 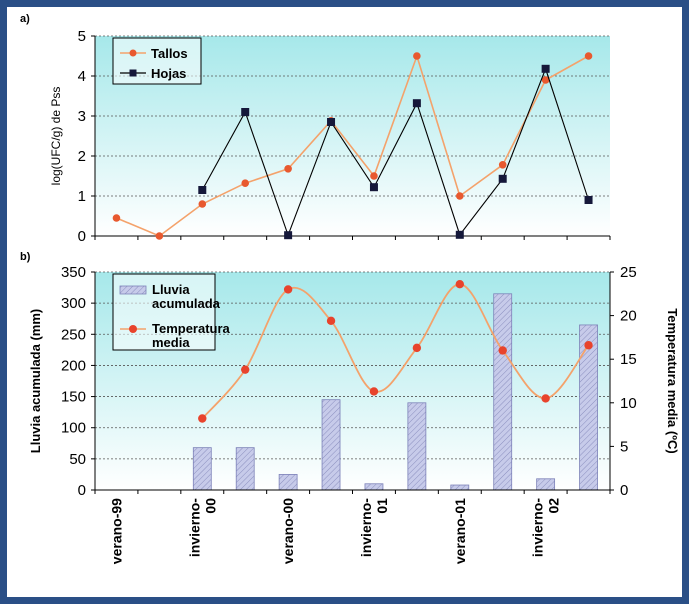 I want to click on plot-b-y-tick-label: 100, so click(x=73, y=428).